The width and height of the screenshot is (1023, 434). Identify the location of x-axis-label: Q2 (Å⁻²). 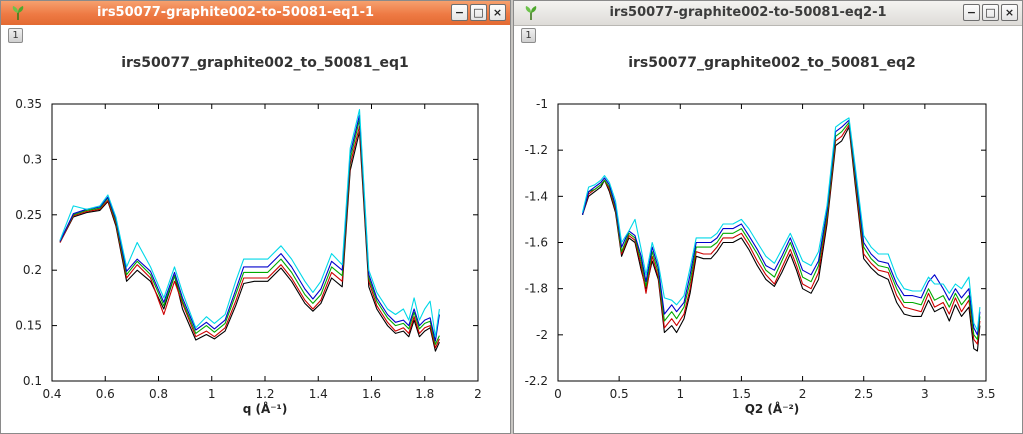
(772, 408).